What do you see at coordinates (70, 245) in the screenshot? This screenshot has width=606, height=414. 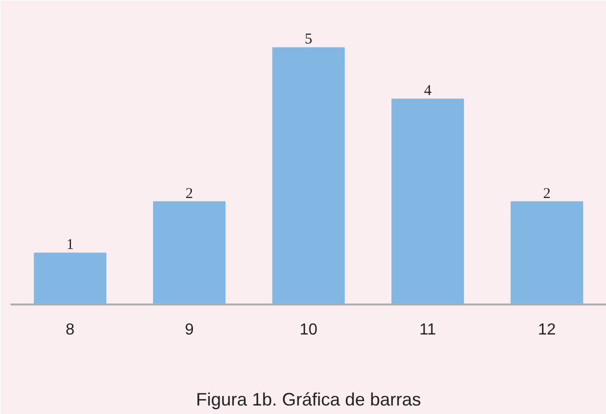 I see `data-label: 1` at bounding box center [70, 245].